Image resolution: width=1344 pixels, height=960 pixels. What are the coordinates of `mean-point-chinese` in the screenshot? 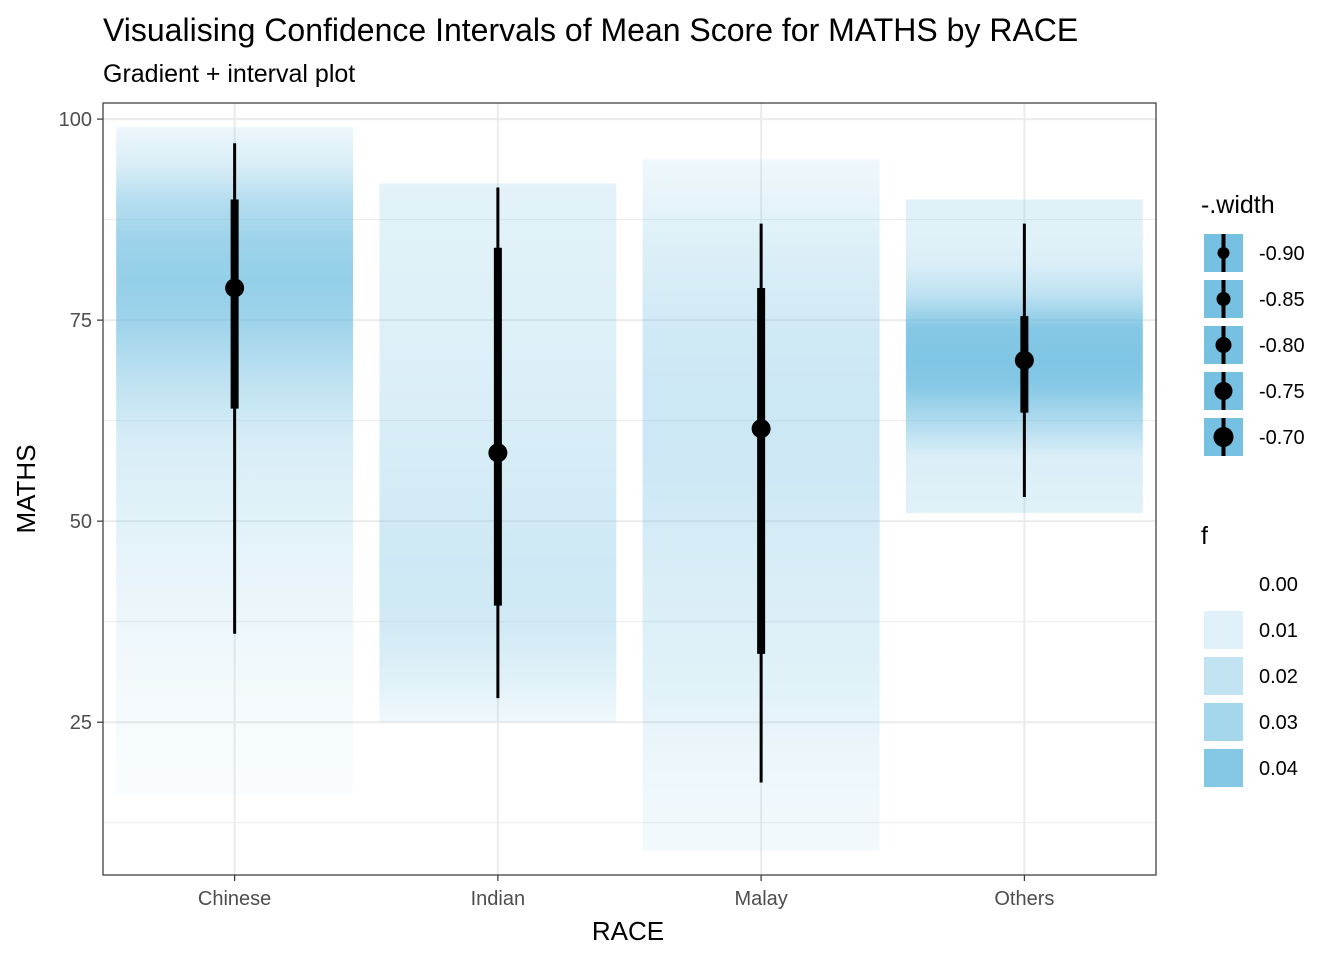 It's located at (235, 288).